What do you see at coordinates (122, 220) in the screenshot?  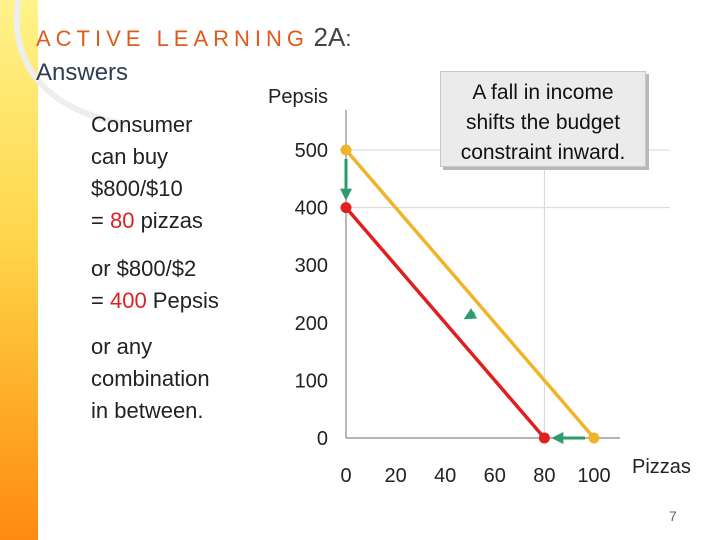 I see `highlight-80: 80` at bounding box center [122, 220].